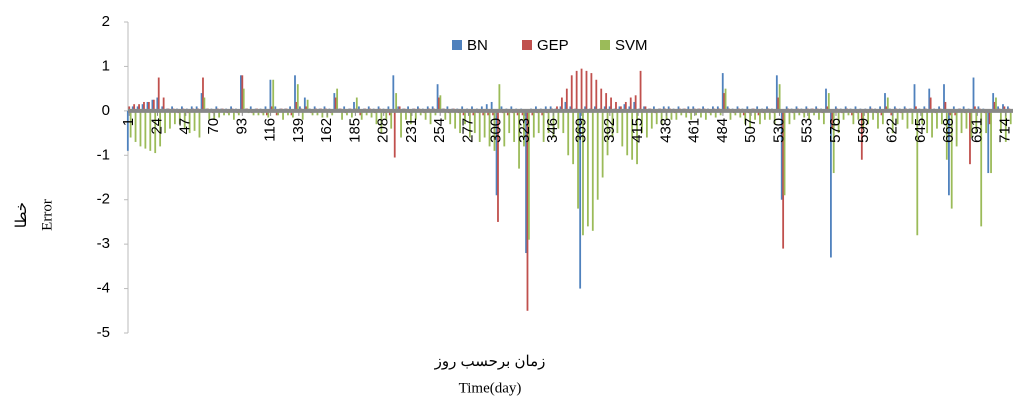  What do you see at coordinates (835, 130) in the screenshot?
I see `x-tick-label: 576` at bounding box center [835, 130].